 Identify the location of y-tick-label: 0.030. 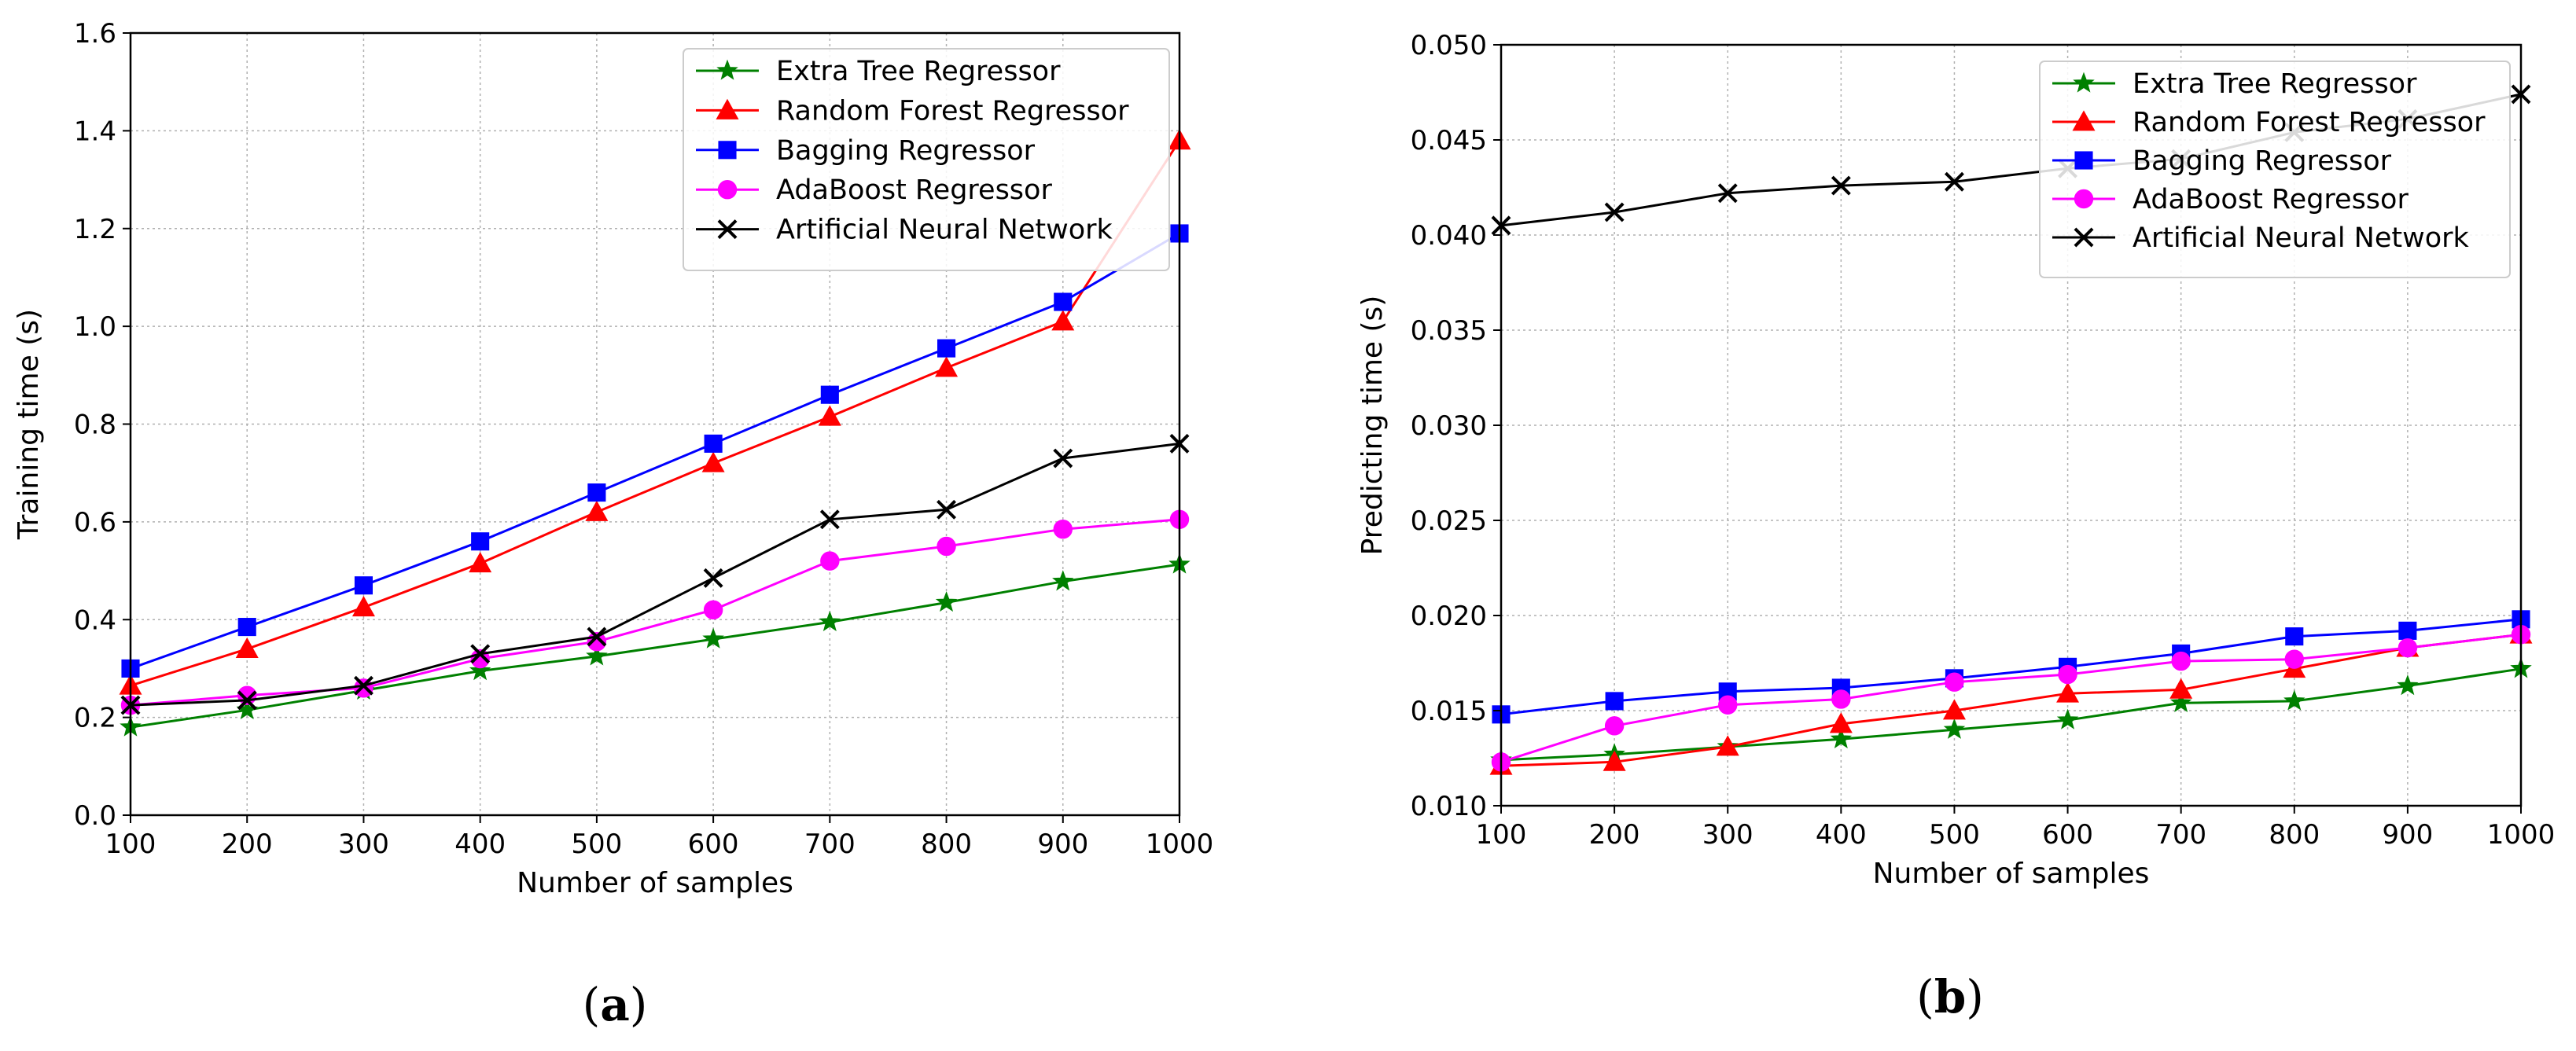
(1449, 426).